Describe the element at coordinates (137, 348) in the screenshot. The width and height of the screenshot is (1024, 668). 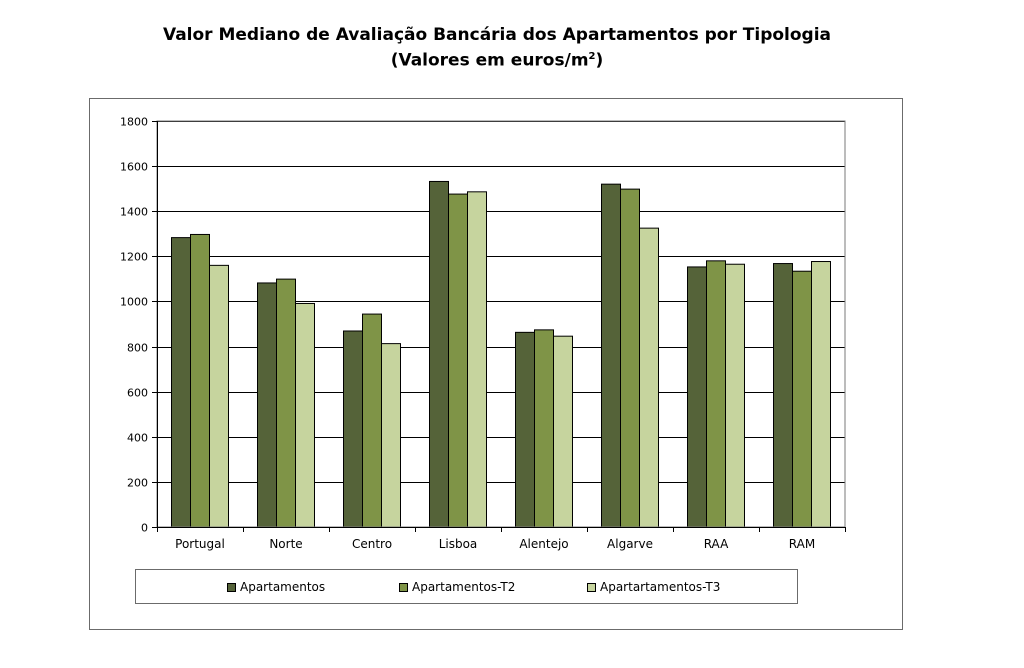
I see `y-tick-label: 800` at that location.